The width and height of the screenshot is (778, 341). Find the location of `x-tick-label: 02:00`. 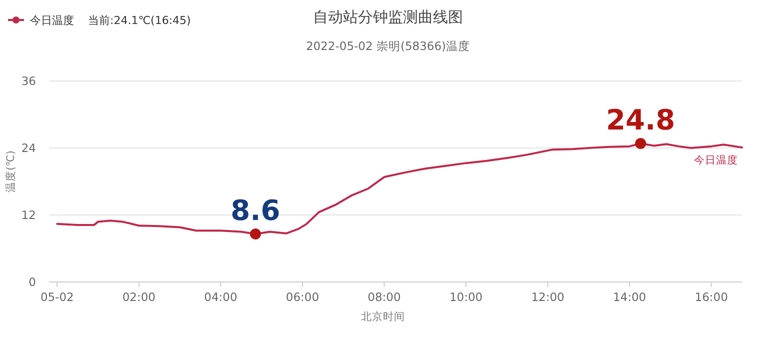

x-tick-label: 02:00 is located at coordinates (139, 297).